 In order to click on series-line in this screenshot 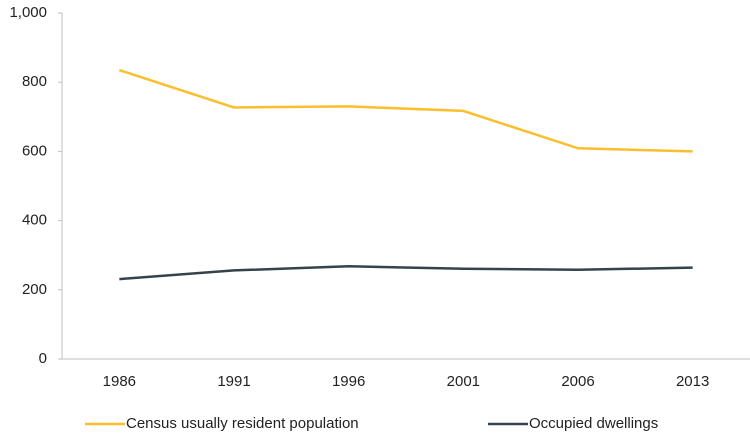, I will do `click(406, 273)`.